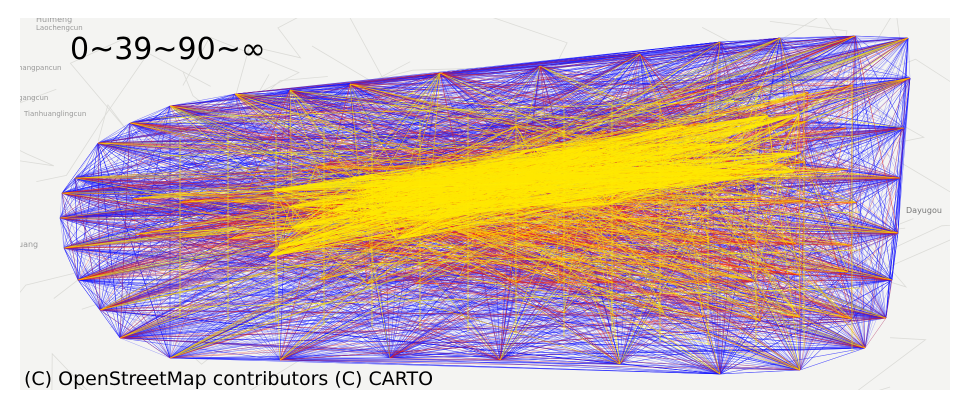 The width and height of the screenshot is (969, 410). I want to click on place-label-tianhuanglingcun: Tianhuanglingcun, so click(55, 114).